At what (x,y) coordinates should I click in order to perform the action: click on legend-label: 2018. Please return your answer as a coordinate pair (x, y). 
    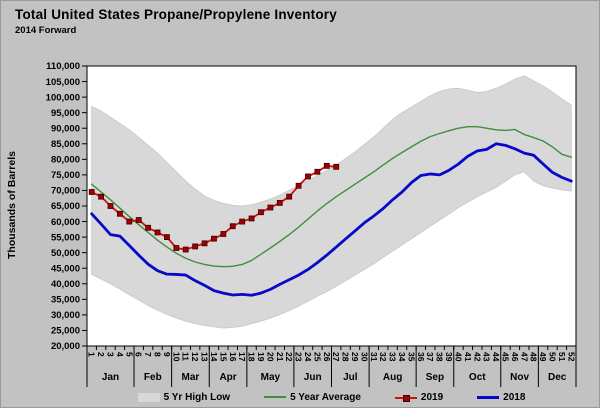
    Looking at the image, I should click on (514, 397).